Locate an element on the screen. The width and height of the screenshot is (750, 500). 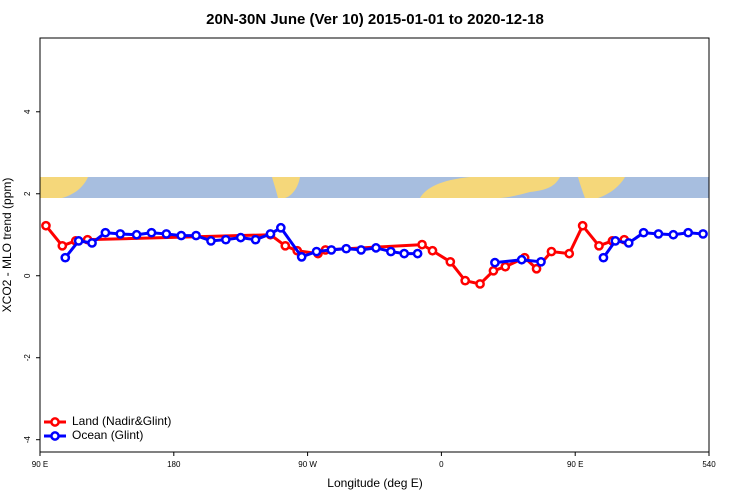
y-tick-label: 0 is located at coordinates (27, 275).